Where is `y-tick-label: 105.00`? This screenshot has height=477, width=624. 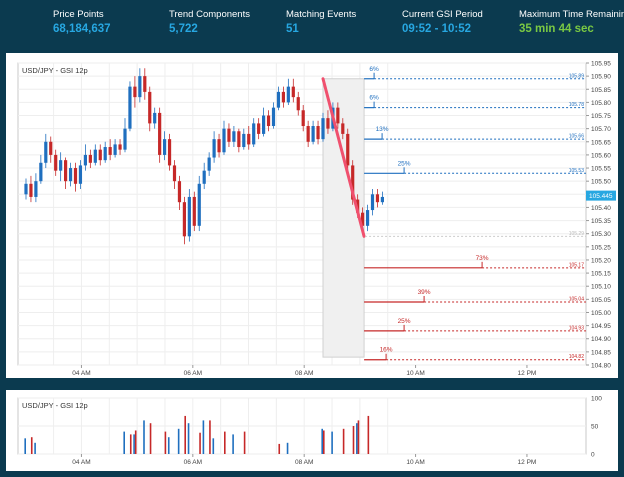
y-tick-label: 105.00 is located at coordinates (601, 313).